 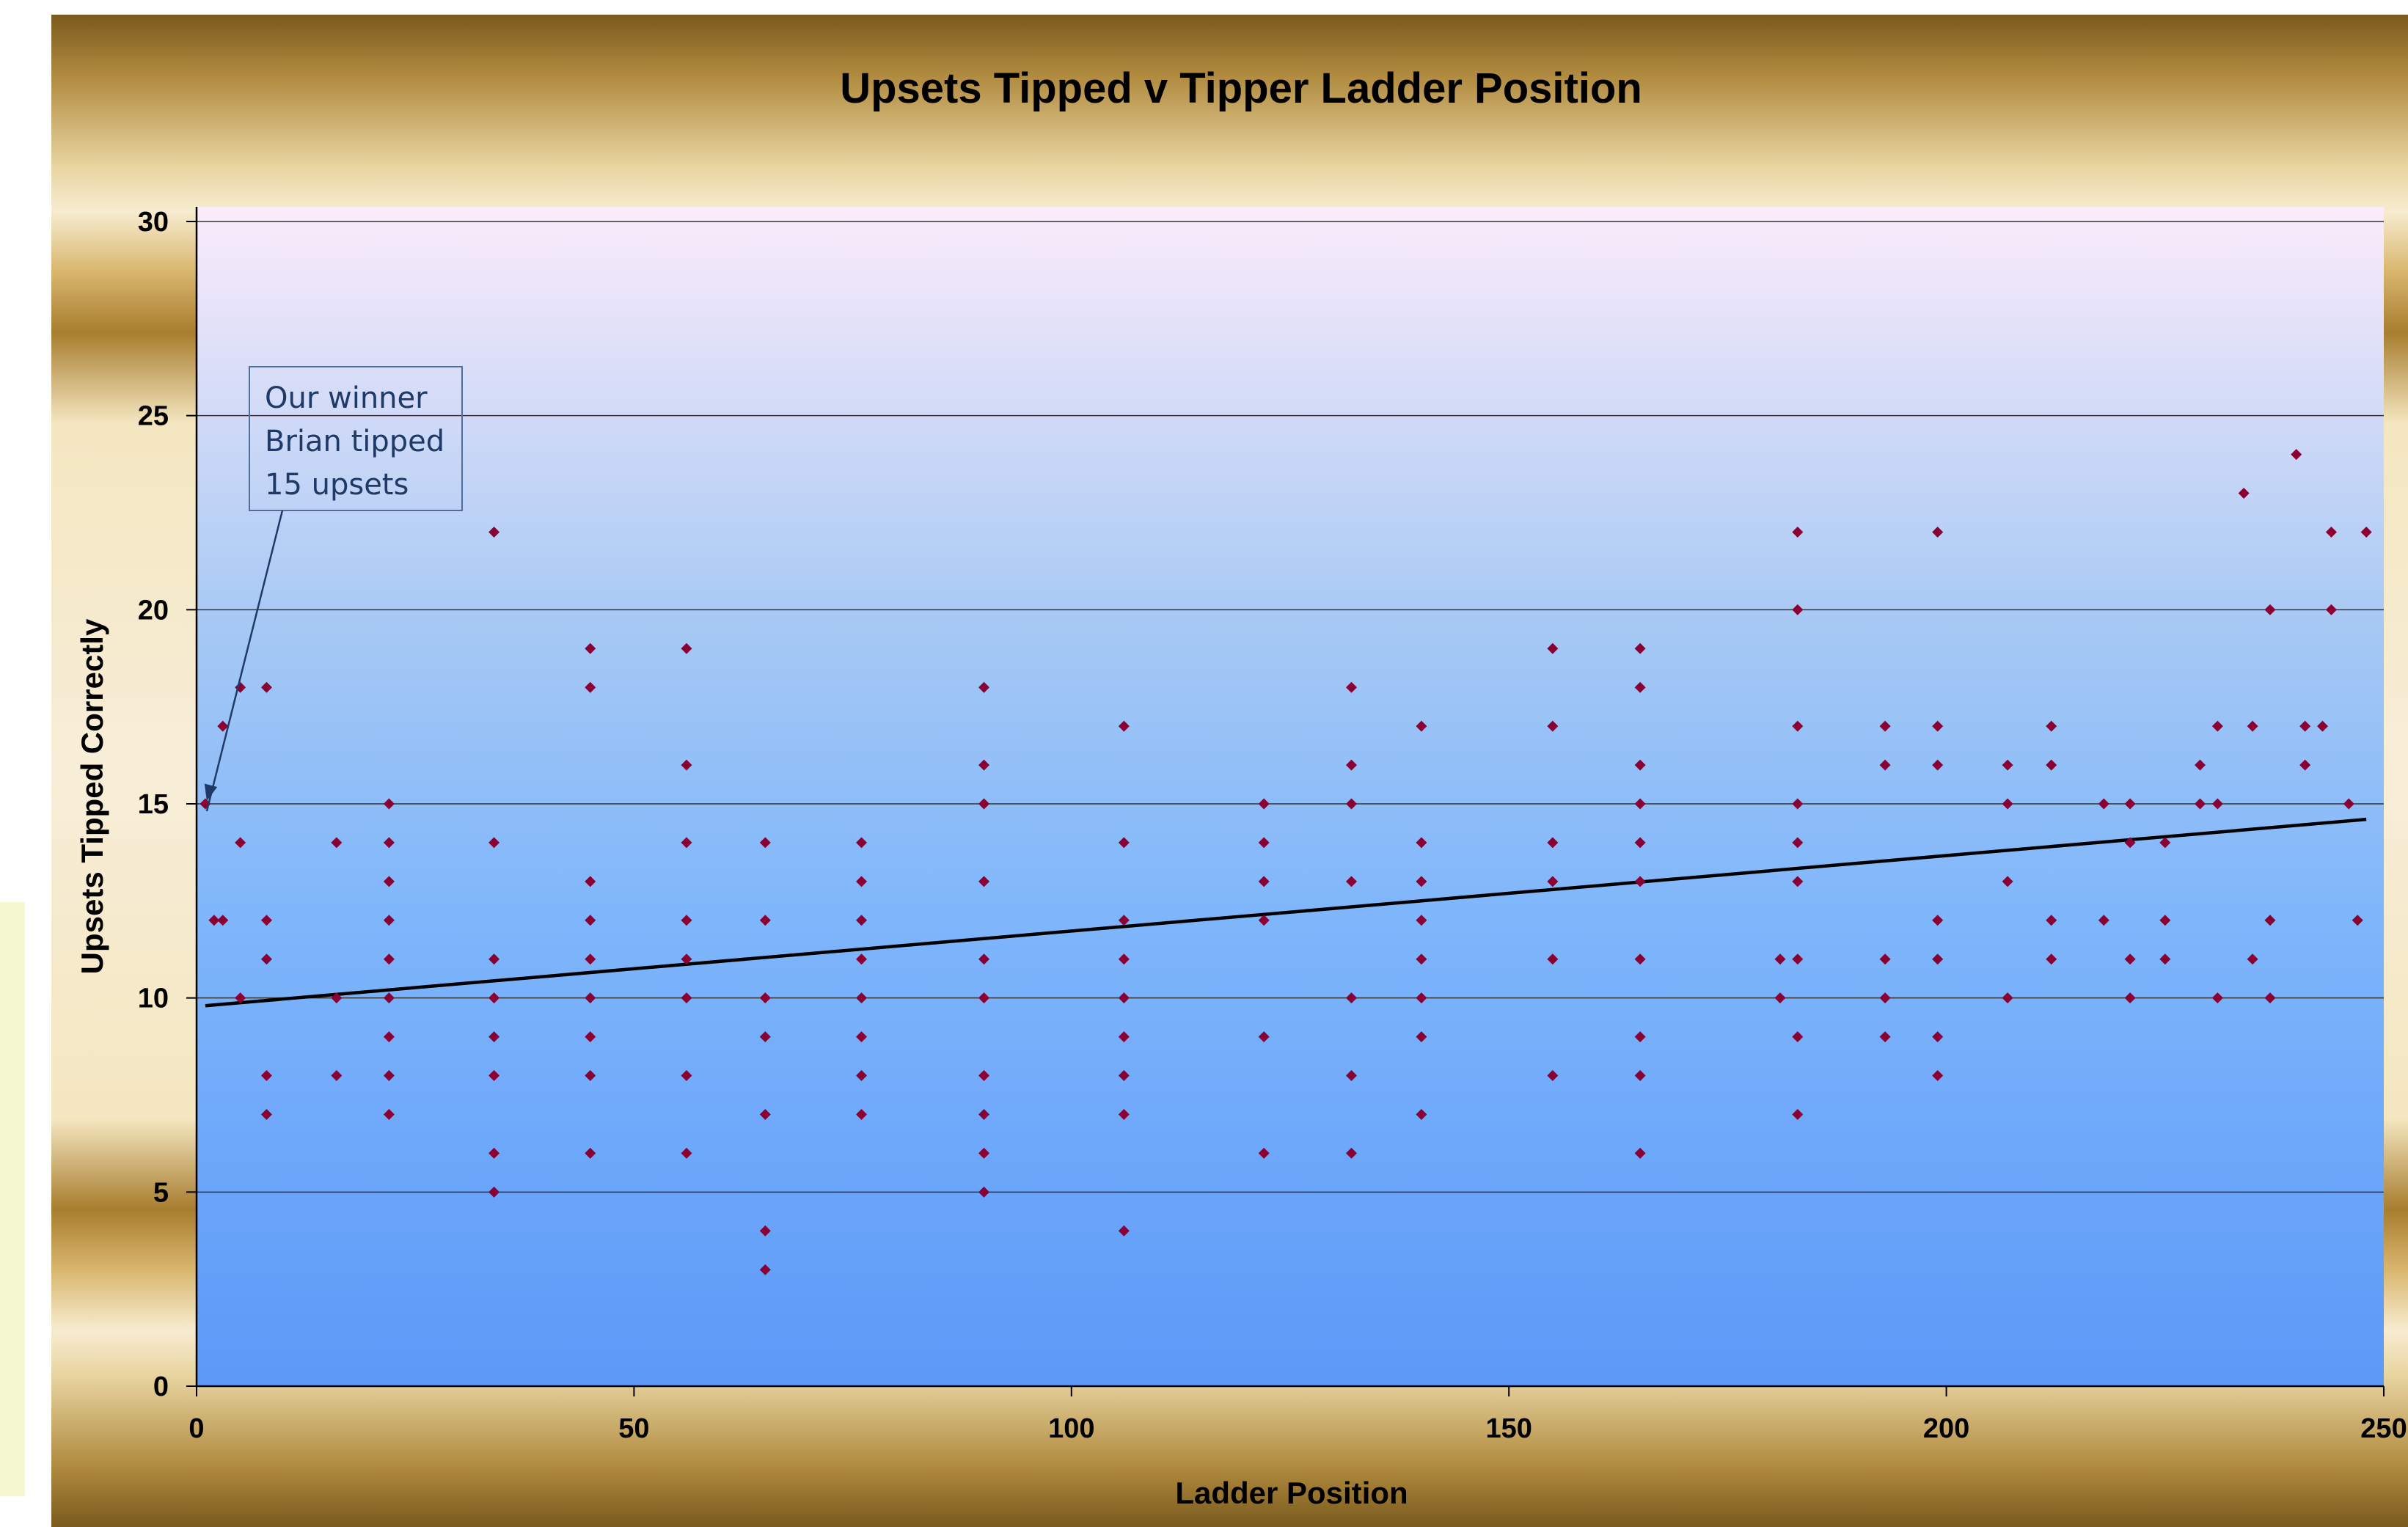 What do you see at coordinates (154, 222) in the screenshot?
I see `y-tick-label: 30` at bounding box center [154, 222].